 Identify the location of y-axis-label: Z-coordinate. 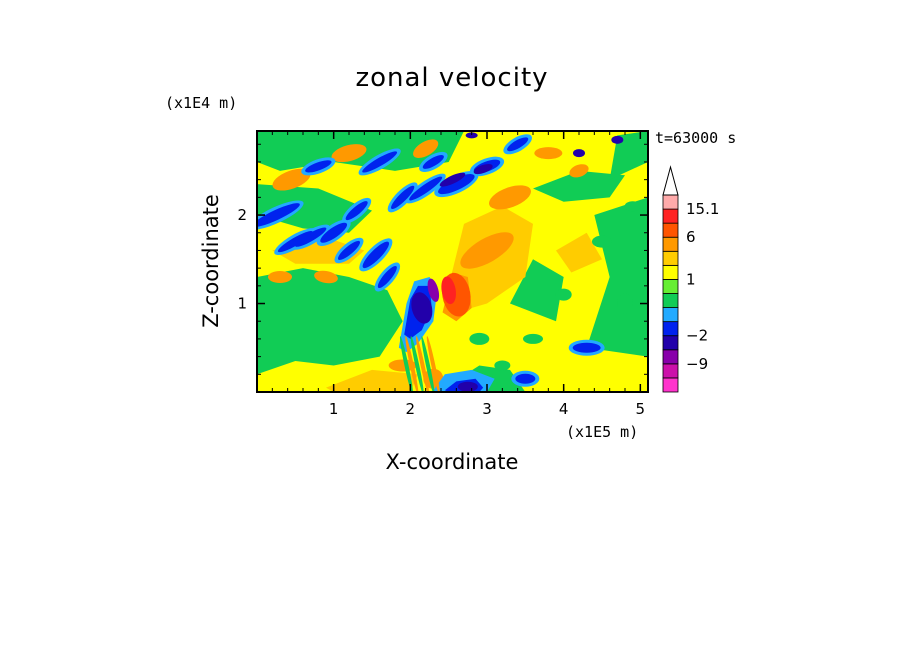
(211, 261).